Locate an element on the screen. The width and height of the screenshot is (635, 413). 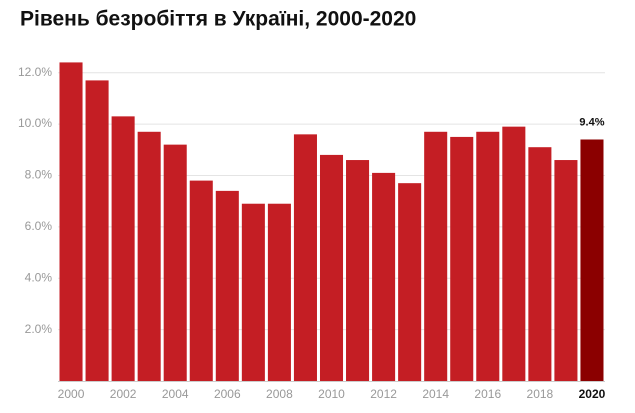
y-tick-label: 6.0% is located at coordinates (39, 226).